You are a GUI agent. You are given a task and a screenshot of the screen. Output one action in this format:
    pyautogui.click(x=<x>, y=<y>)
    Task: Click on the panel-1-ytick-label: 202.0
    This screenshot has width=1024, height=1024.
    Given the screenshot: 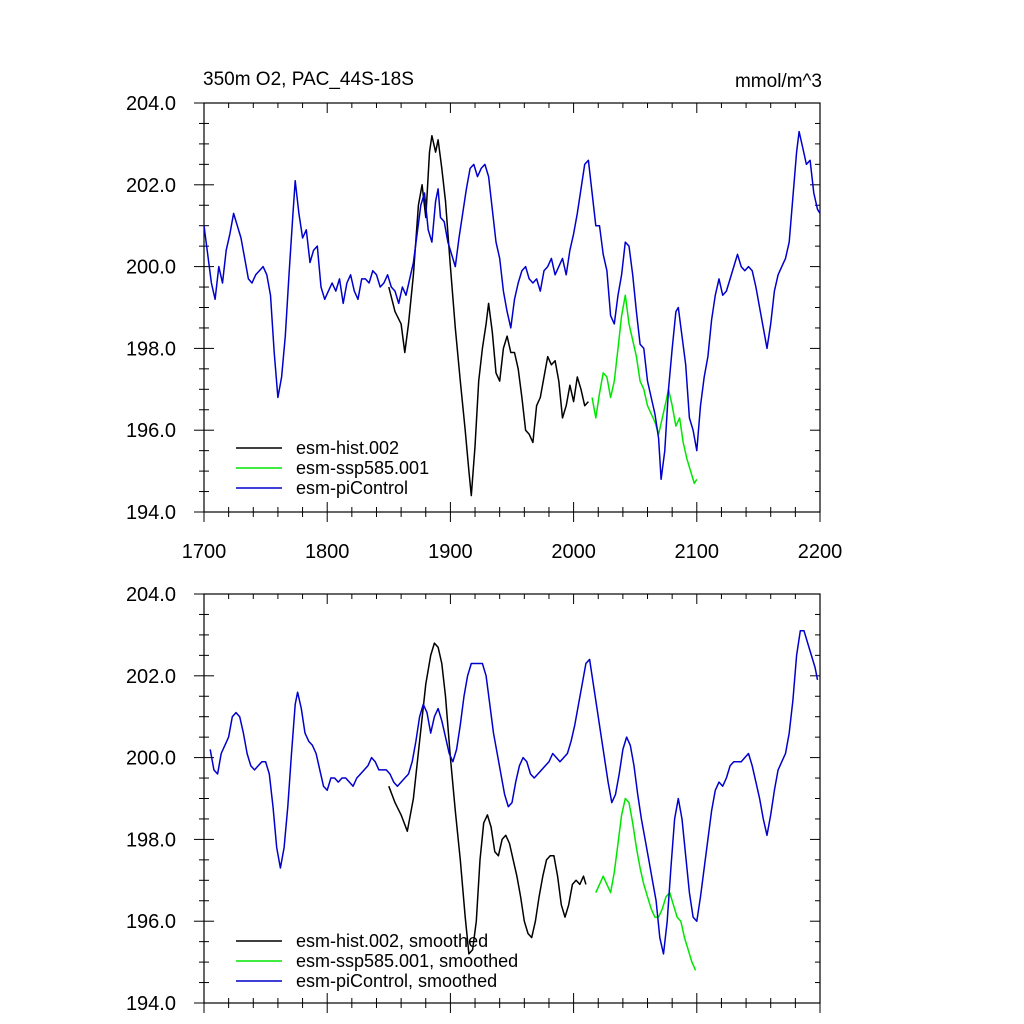 What is the action you would take?
    pyautogui.click(x=151, y=186)
    